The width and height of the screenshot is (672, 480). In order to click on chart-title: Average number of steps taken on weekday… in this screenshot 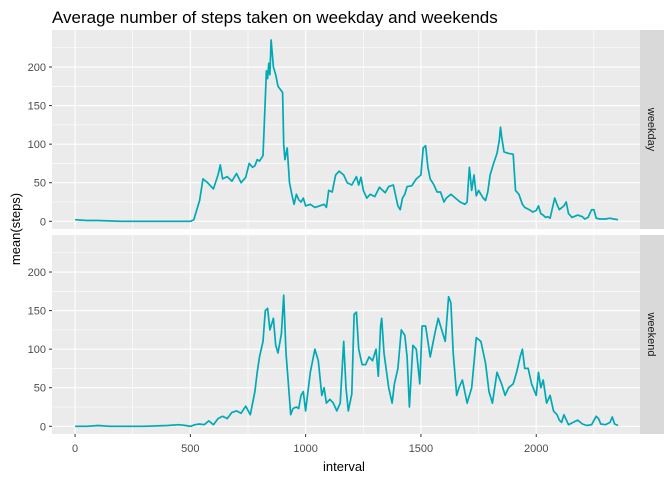, I will do `click(275, 17)`.